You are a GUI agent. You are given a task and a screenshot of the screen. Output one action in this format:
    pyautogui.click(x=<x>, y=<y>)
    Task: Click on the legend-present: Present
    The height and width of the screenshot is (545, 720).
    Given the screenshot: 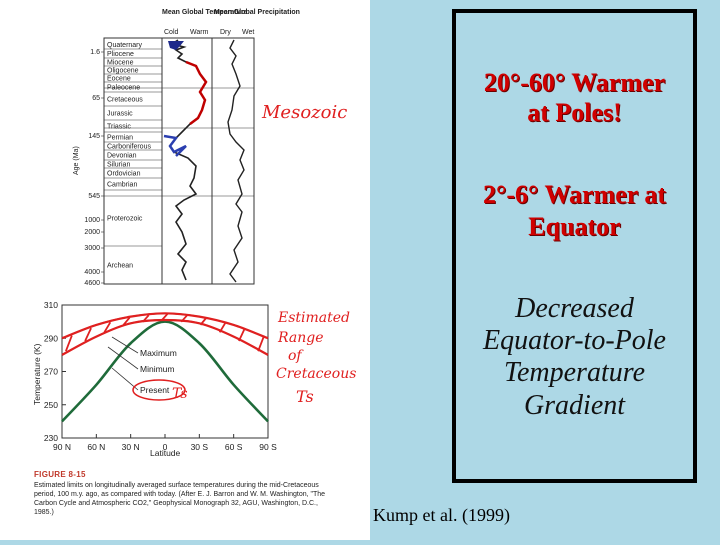 What is the action you would take?
    pyautogui.click(x=155, y=390)
    